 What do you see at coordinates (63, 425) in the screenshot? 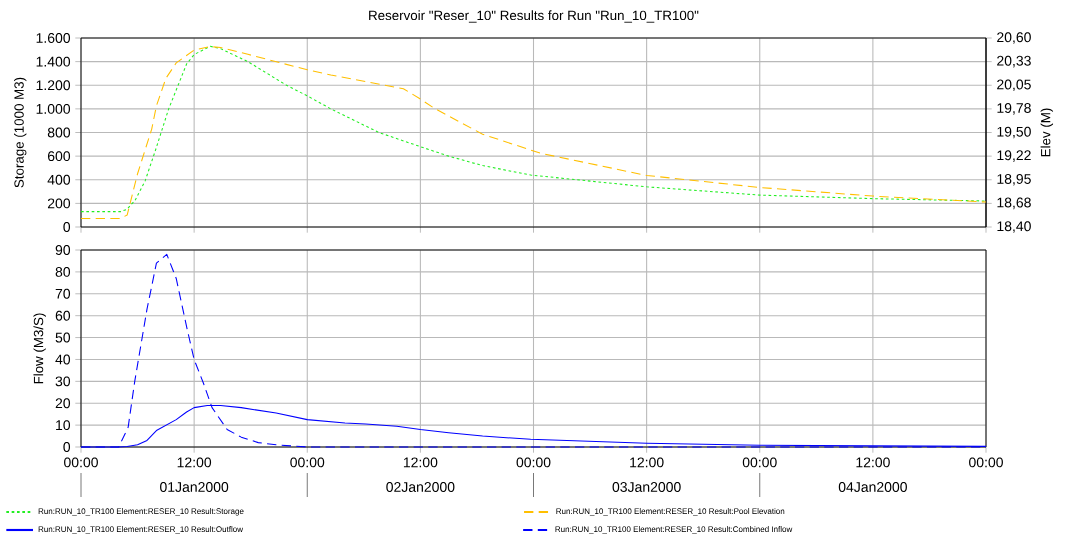
I see `y-tick-label: 10` at bounding box center [63, 425].